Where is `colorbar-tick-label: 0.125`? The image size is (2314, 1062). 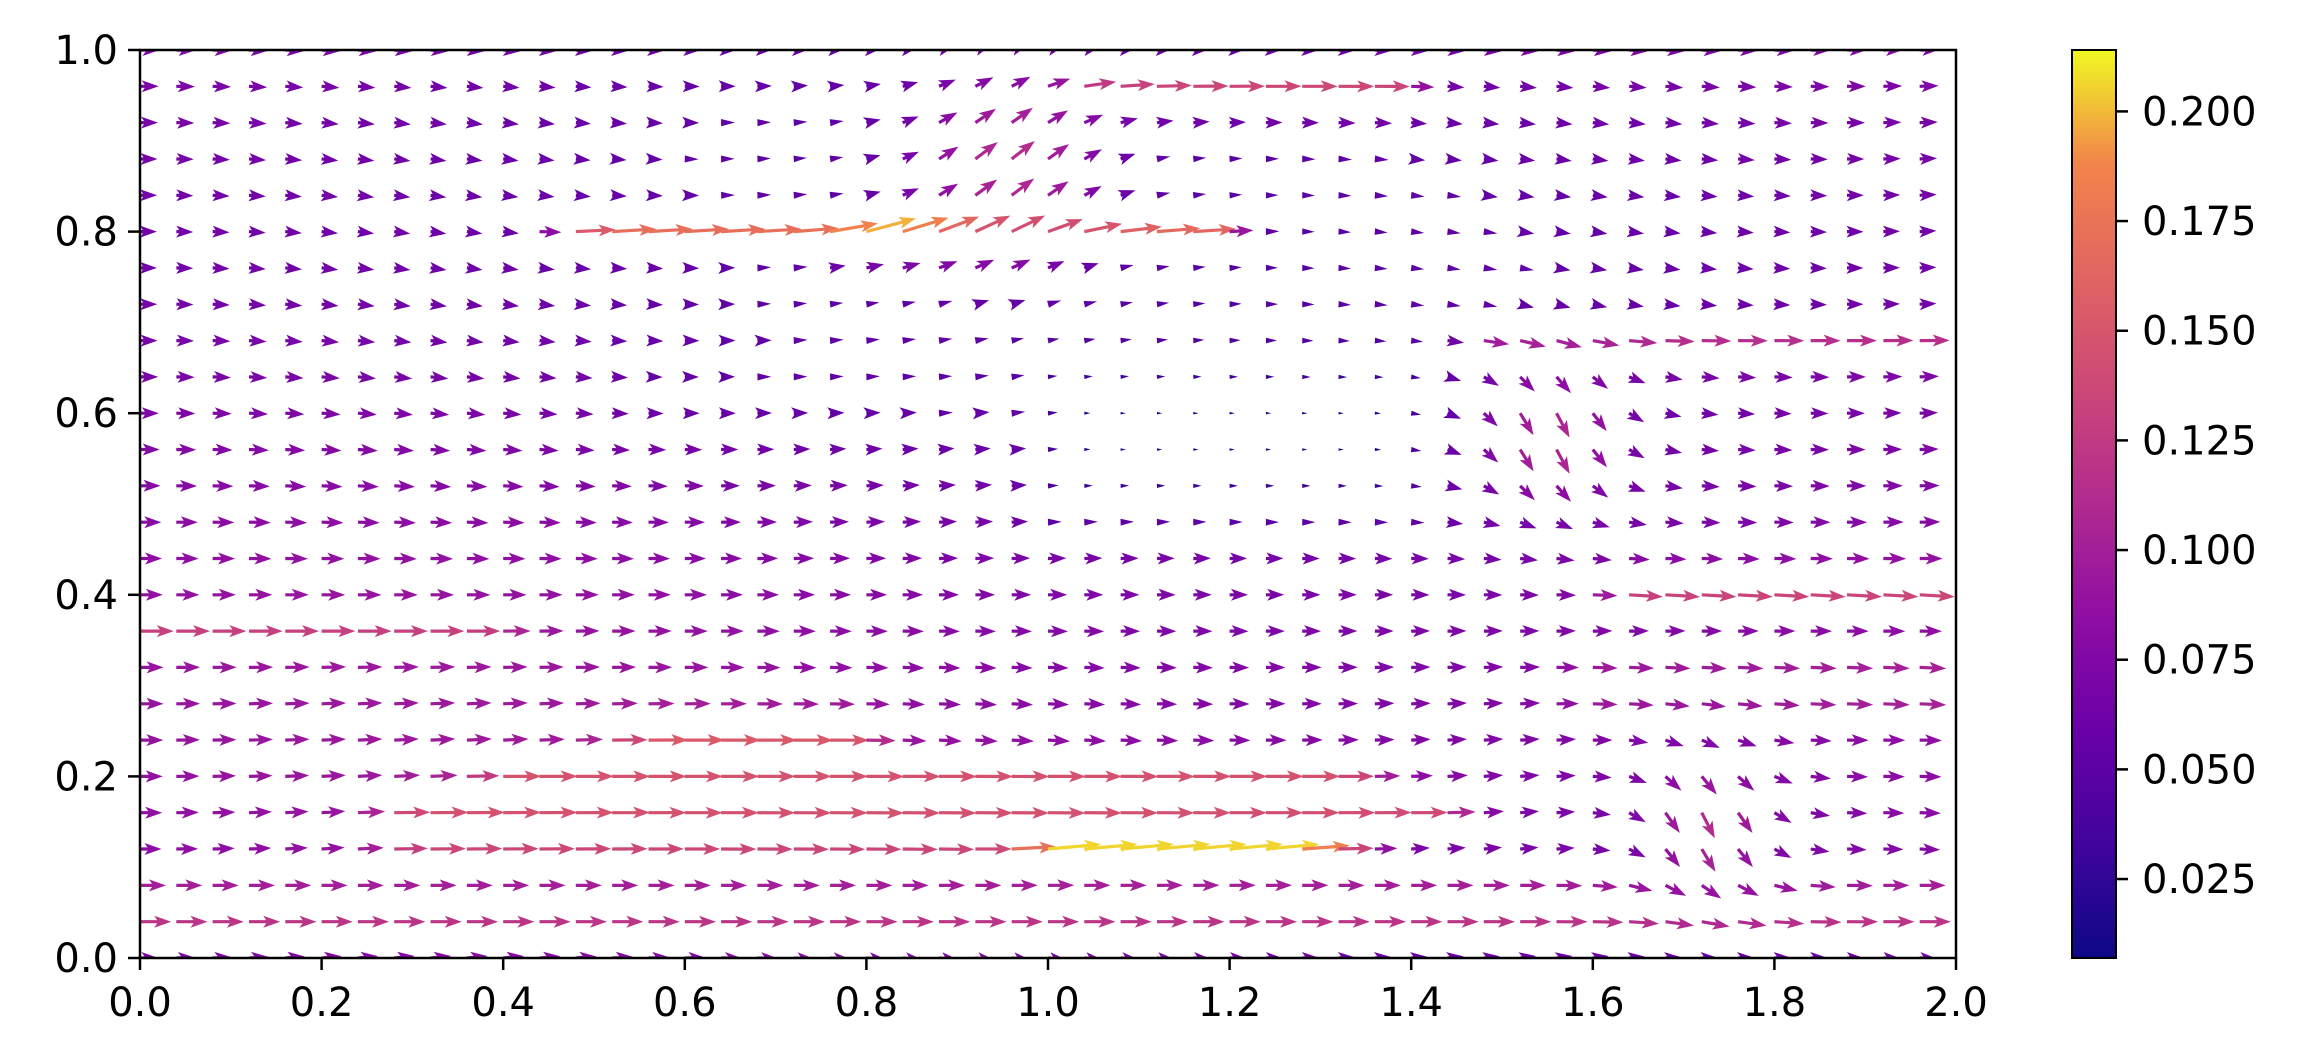
colorbar-tick-label: 0.125 is located at coordinates (2199, 441).